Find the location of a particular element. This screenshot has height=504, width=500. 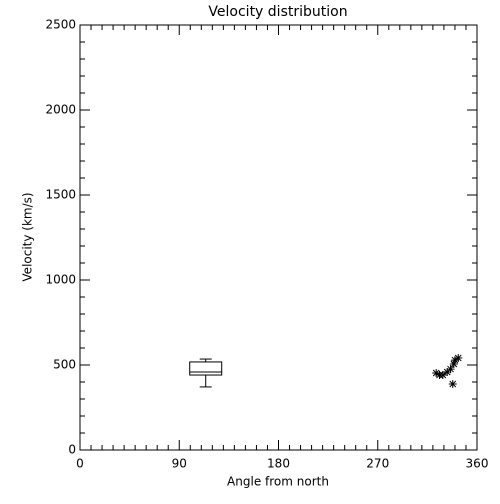

y-tick-label: 2000 is located at coordinates (60, 110).